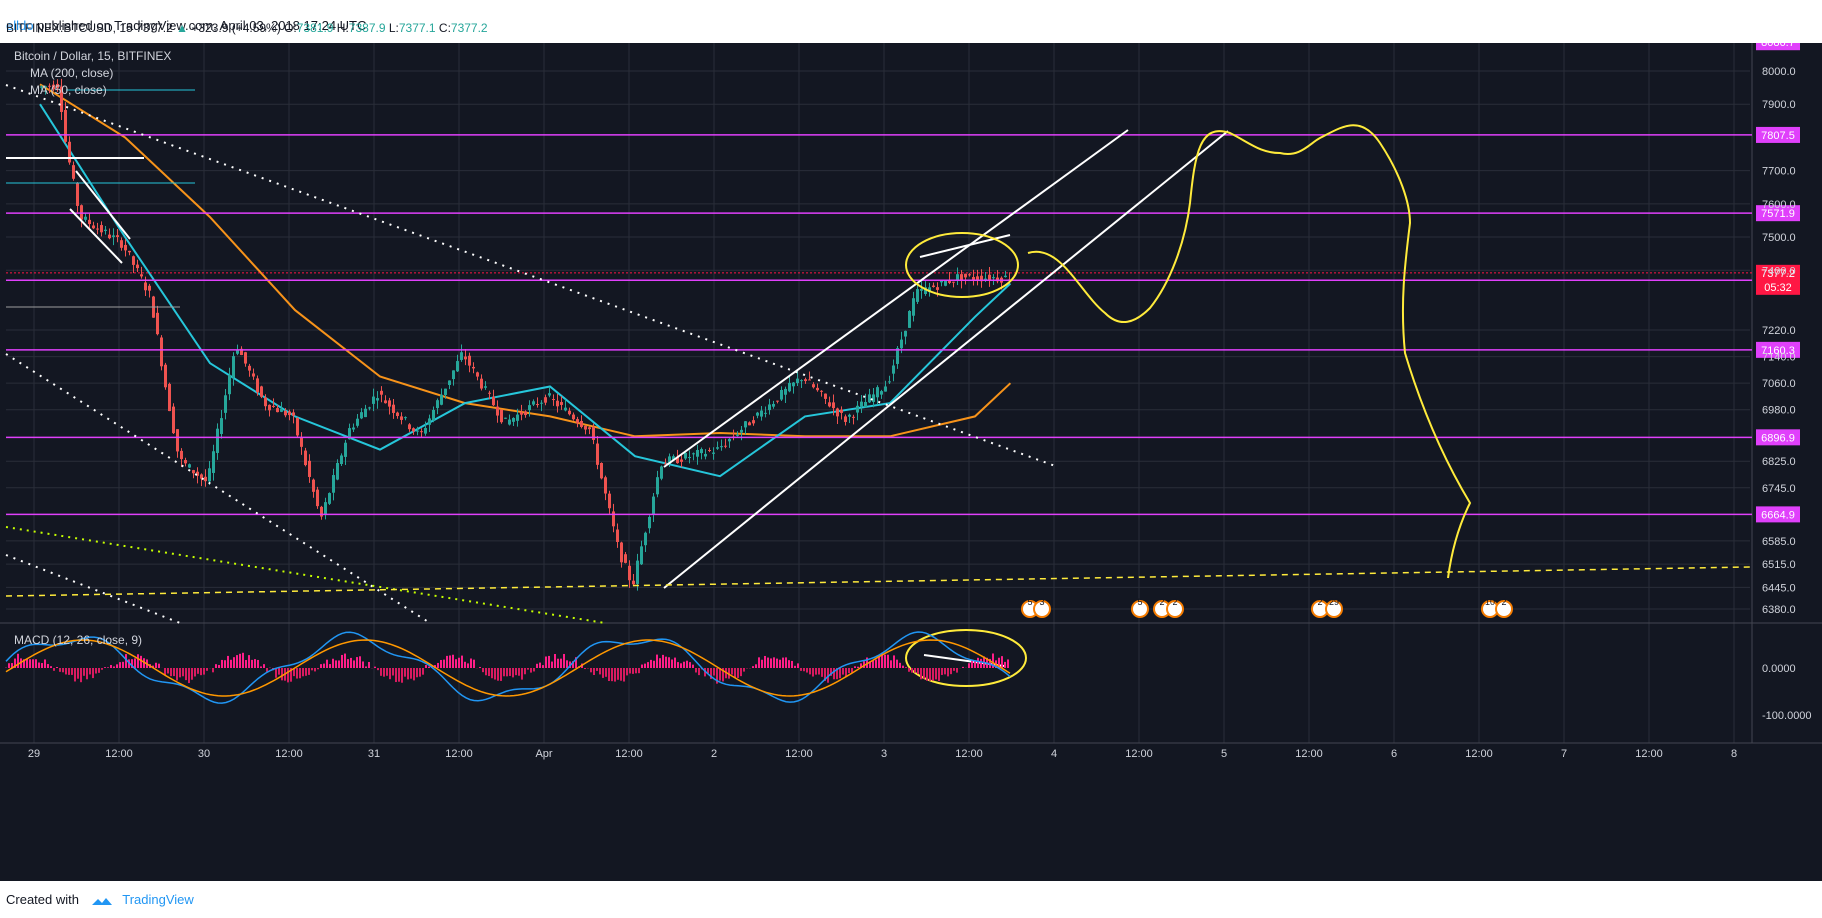 This screenshot has height=918, width=1822. What do you see at coordinates (1490, 602) in the screenshot?
I see `event-badge-label: 10` at bounding box center [1490, 602].